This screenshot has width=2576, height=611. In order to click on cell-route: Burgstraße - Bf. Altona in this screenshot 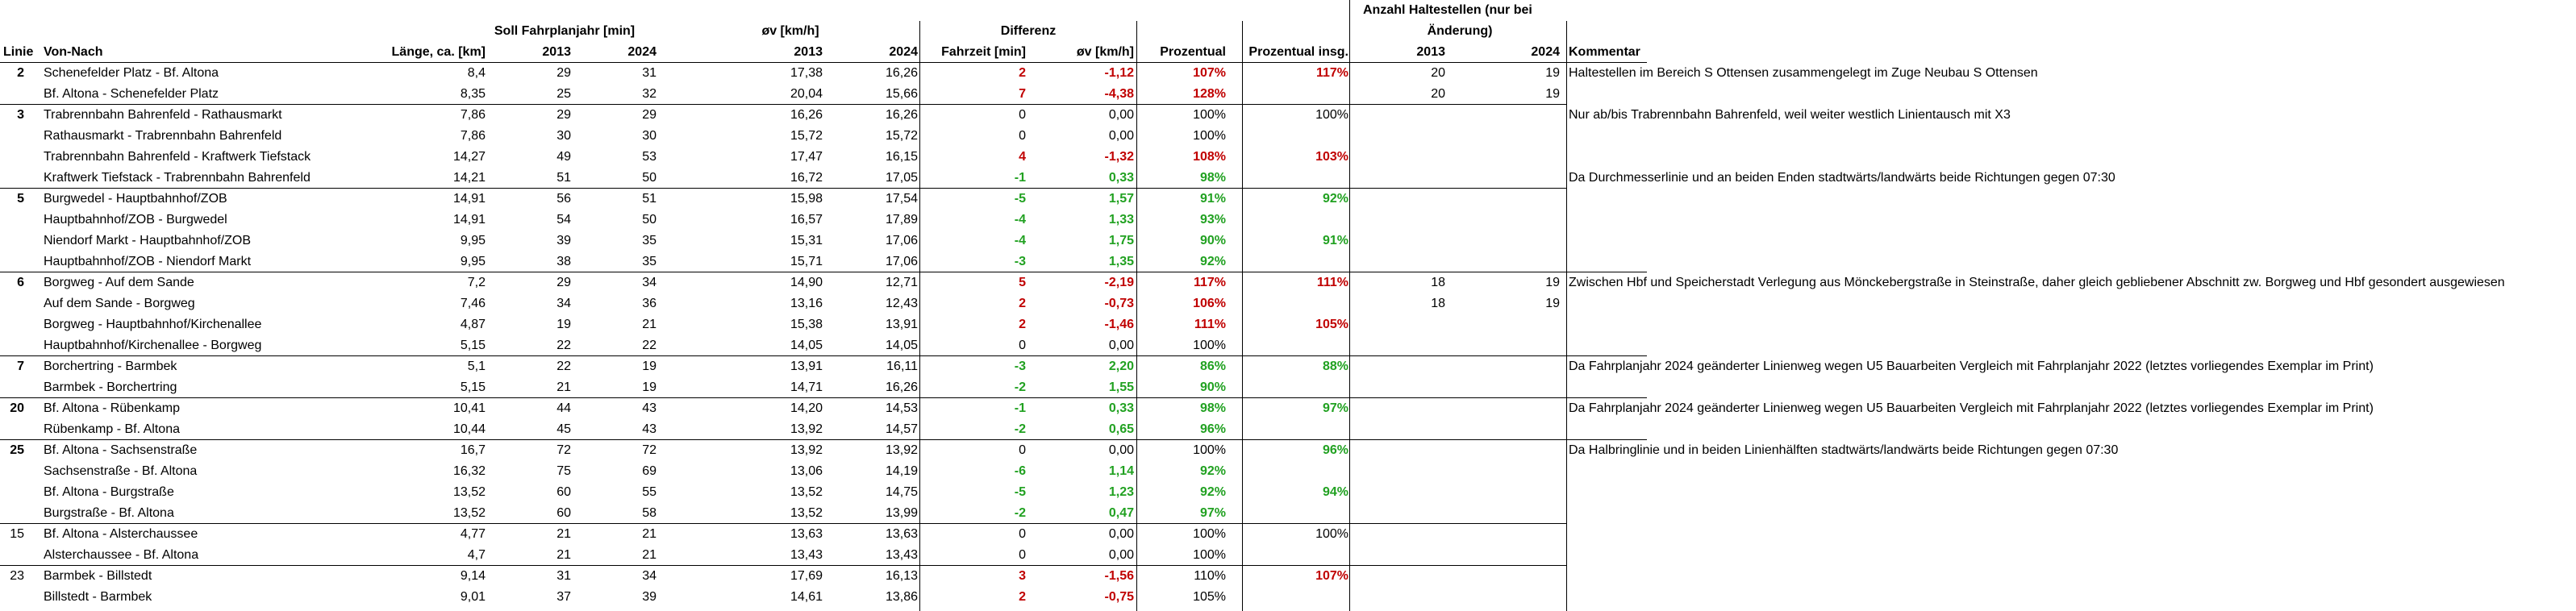, I will do `click(109, 513)`.